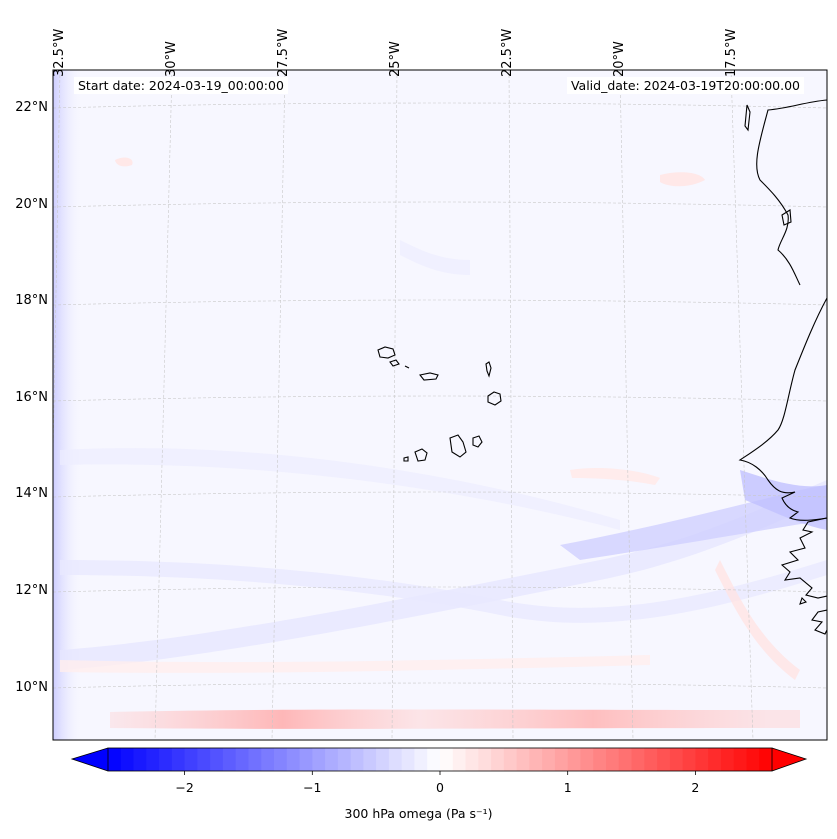 This screenshot has height=839, width=837. What do you see at coordinates (440, 787) in the screenshot?
I see `colorbar-tick-label: 0` at bounding box center [440, 787].